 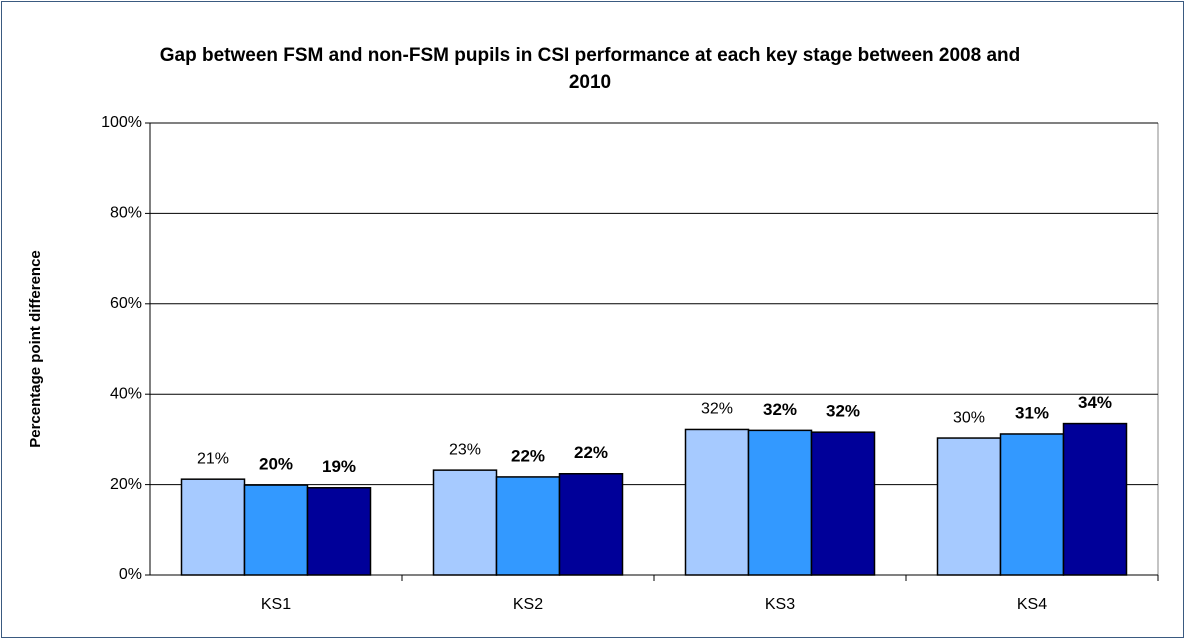 What do you see at coordinates (126, 484) in the screenshot?
I see `y-tick-label: 20%` at bounding box center [126, 484].